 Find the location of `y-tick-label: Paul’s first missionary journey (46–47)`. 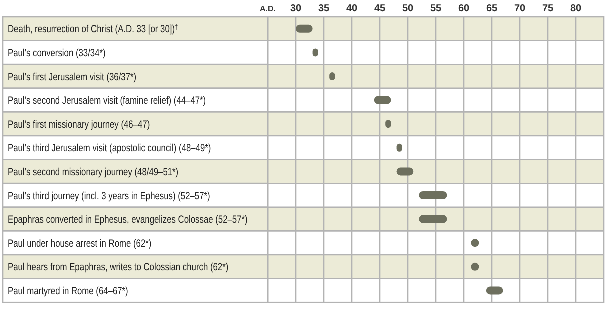

y-tick-label: Paul’s first missionary journey (46–47) is located at coordinates (79, 125).